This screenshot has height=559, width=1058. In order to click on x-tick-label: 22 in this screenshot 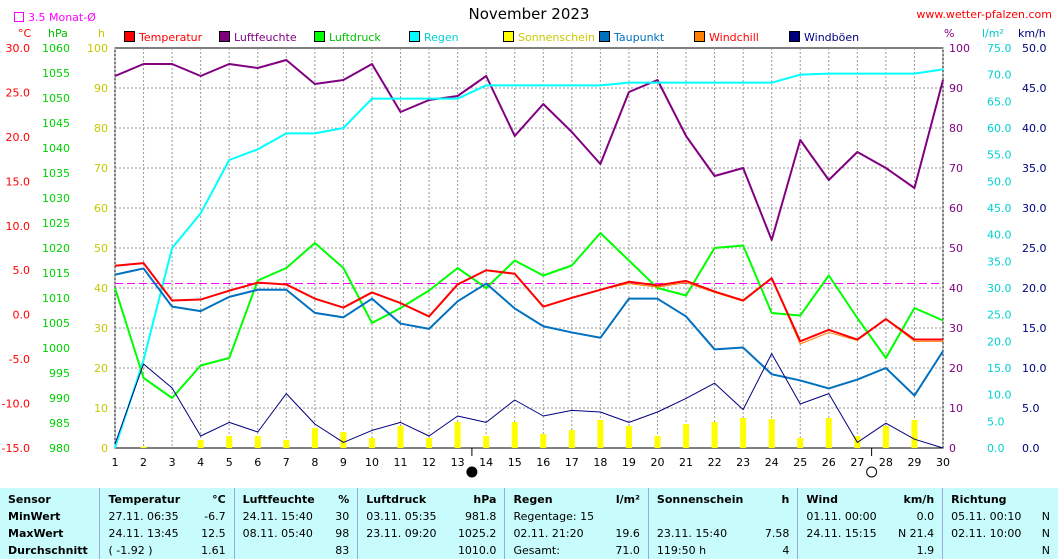, I will do `click(715, 462)`.